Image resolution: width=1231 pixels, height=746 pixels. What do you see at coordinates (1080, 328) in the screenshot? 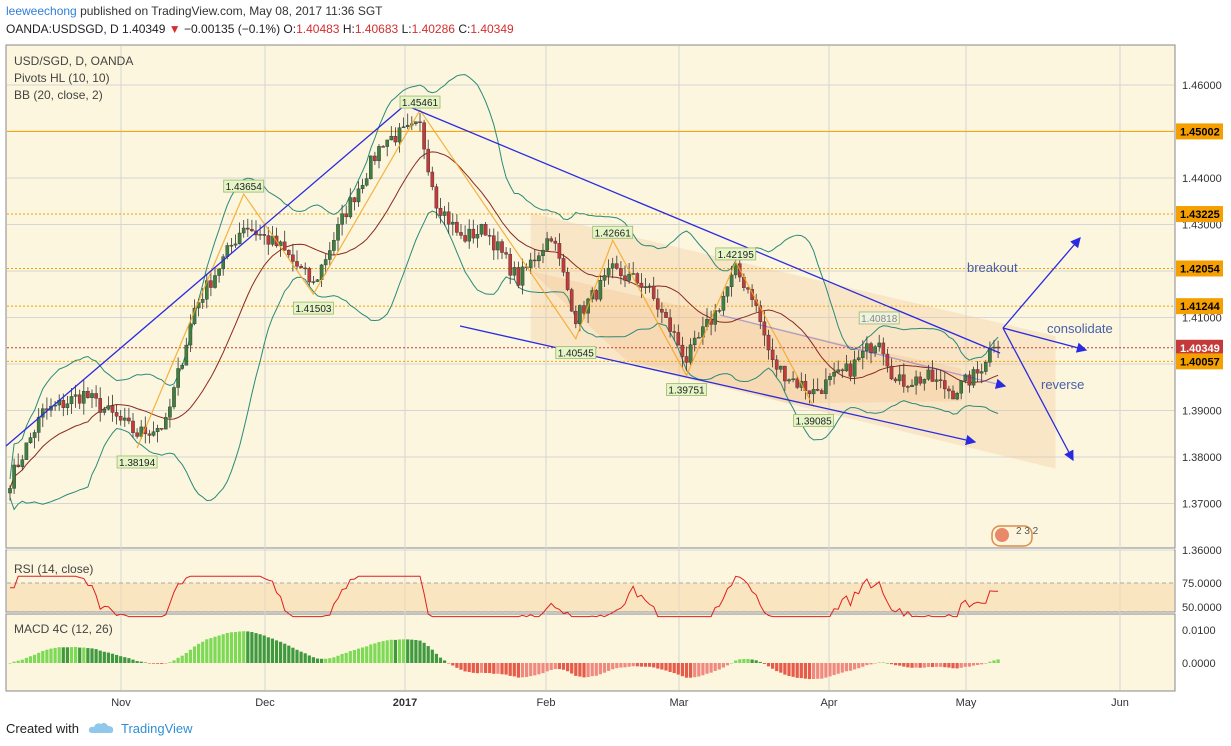
I see `annotation-consolidate: consolidate` at bounding box center [1080, 328].